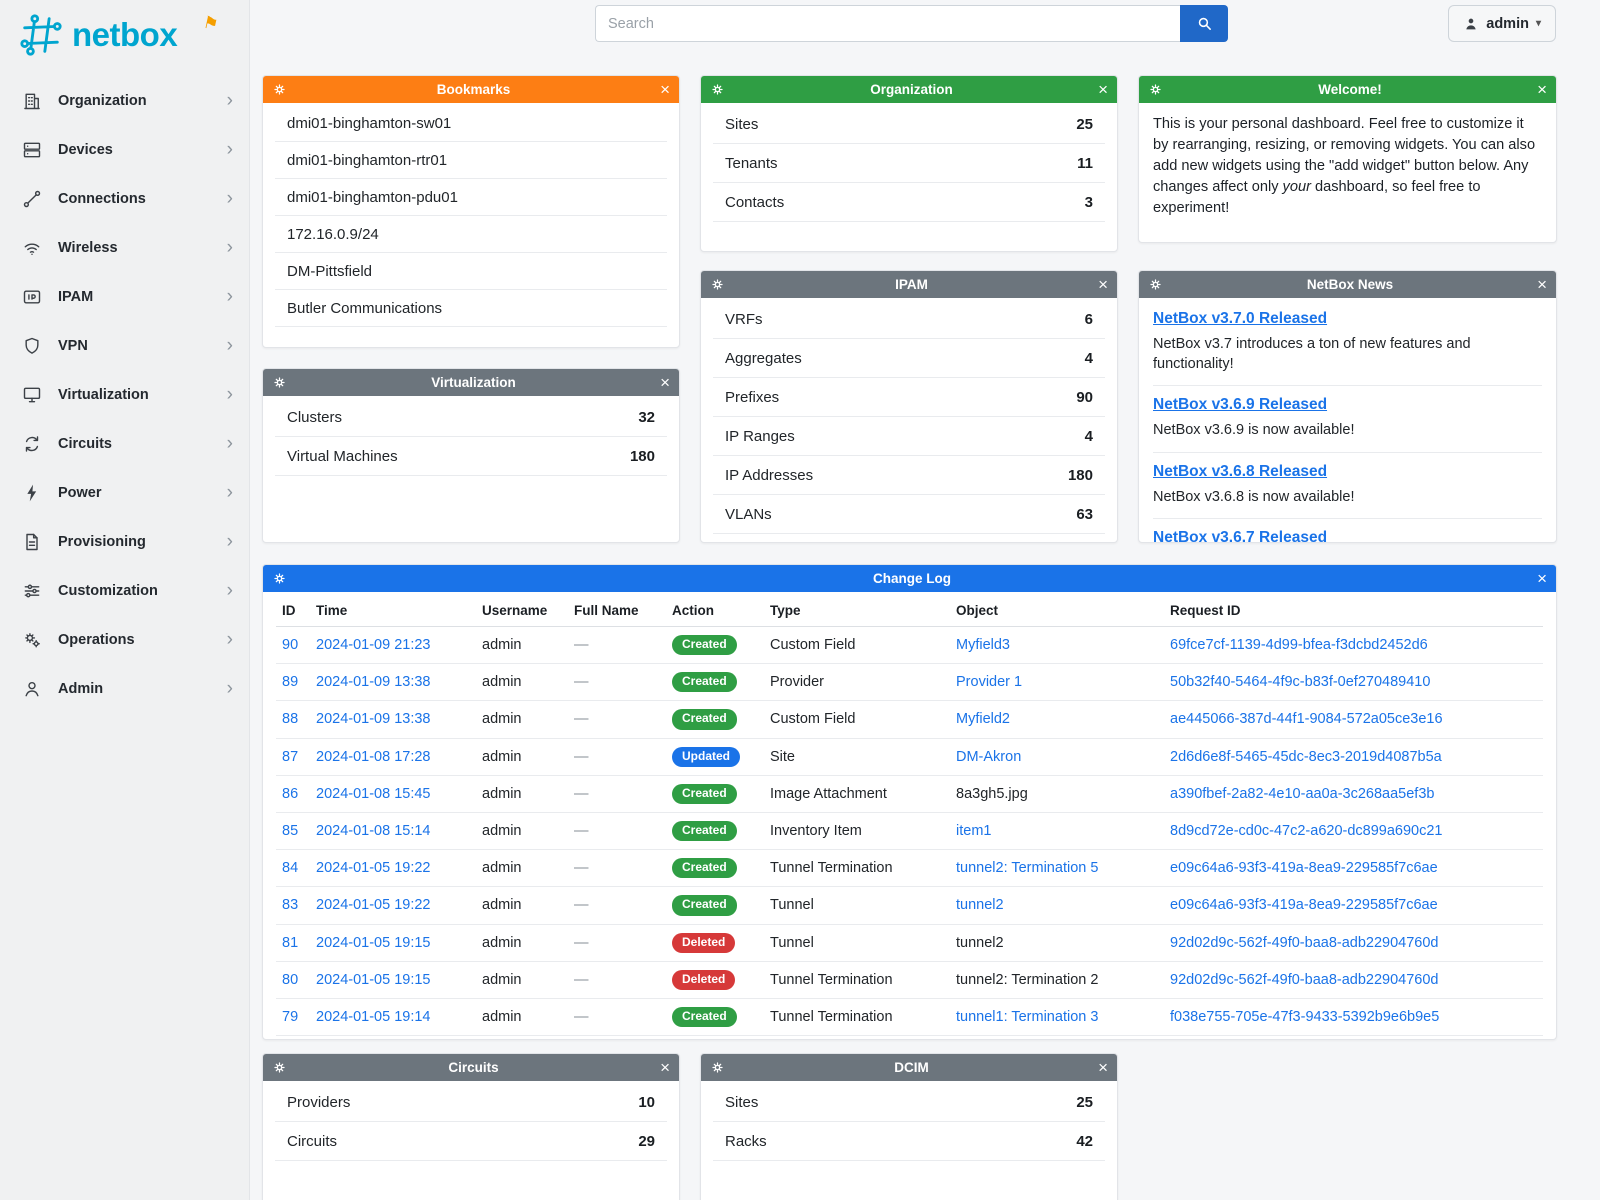 The width and height of the screenshot is (1600, 1200). I want to click on sidebar-item-wireless: Wireless ›, so click(124, 247).